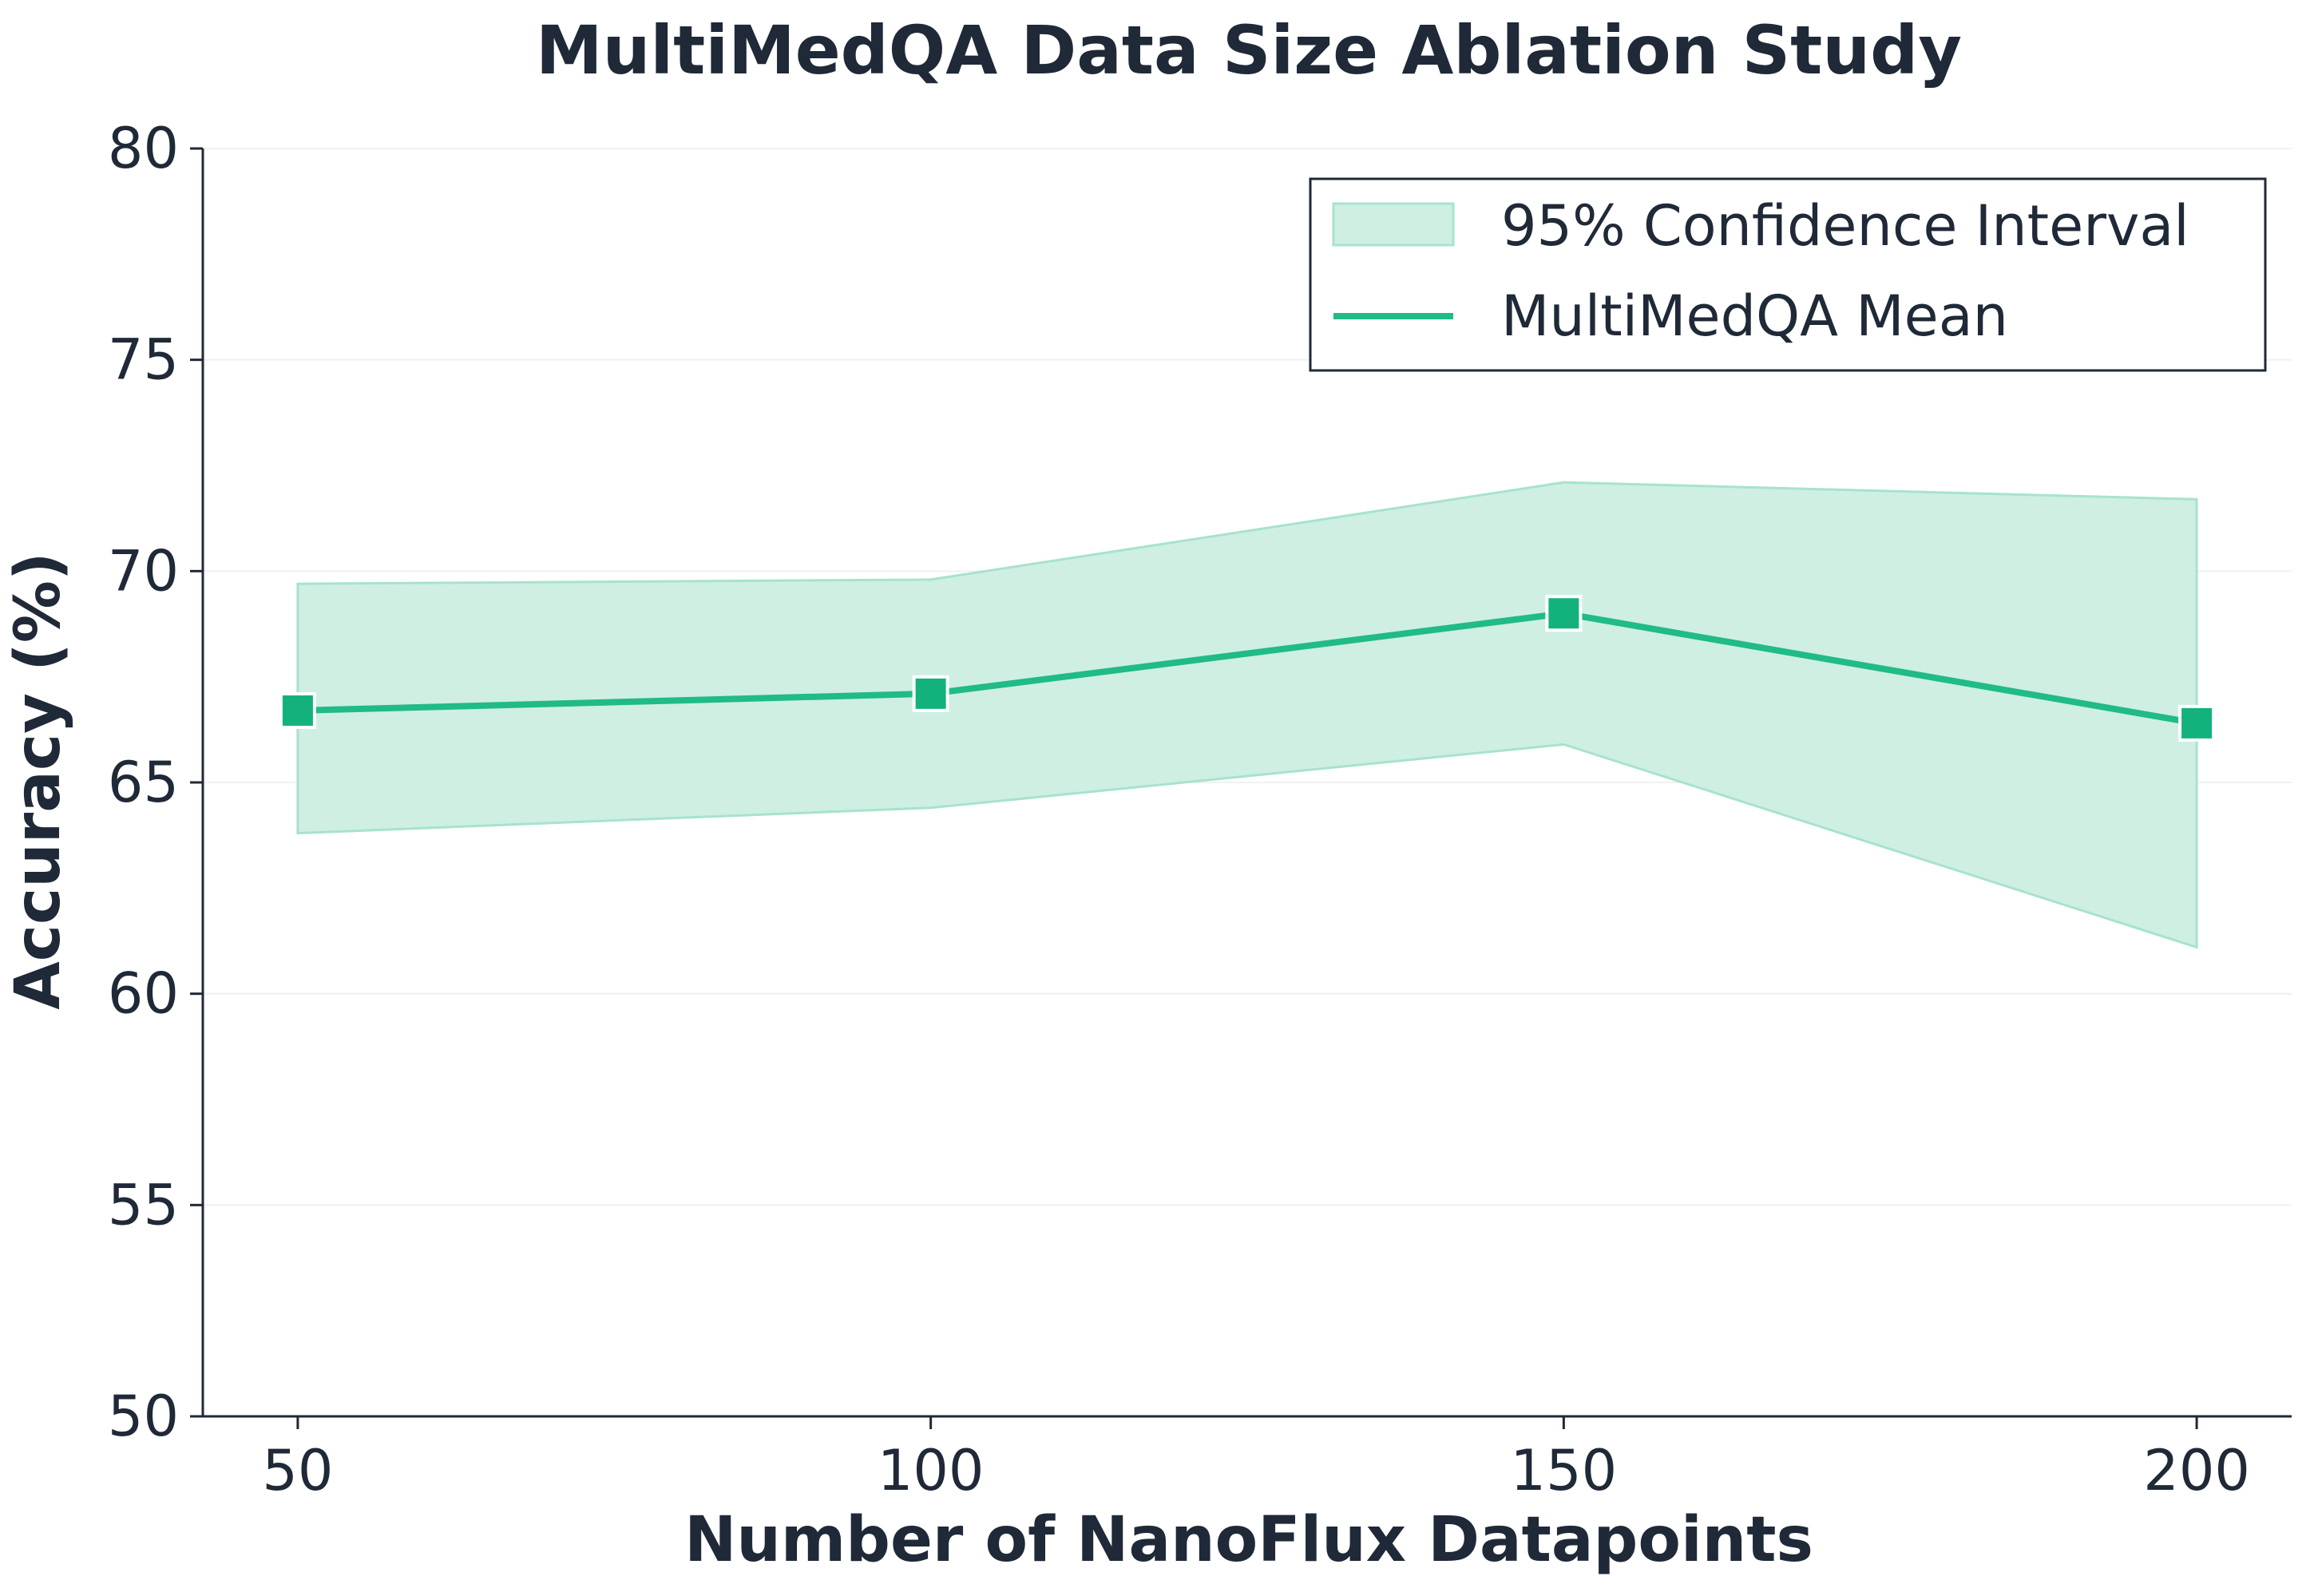  What do you see at coordinates (2196, 1470) in the screenshot?
I see `x-tick-label-3: 200` at bounding box center [2196, 1470].